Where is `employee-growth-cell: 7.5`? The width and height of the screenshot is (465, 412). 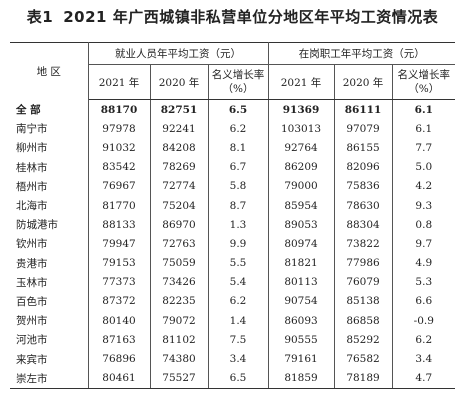 employee-growth-cell: 7.5 is located at coordinates (238, 340).